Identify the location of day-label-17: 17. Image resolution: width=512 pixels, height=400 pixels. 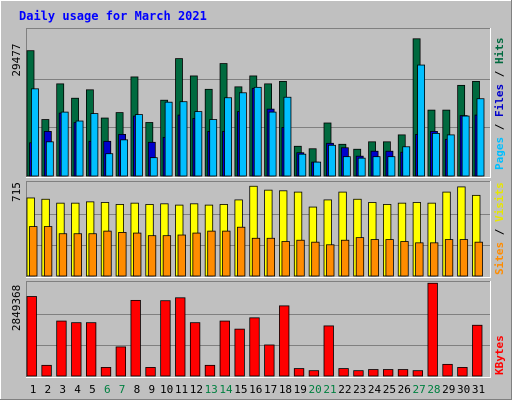
(270, 389).